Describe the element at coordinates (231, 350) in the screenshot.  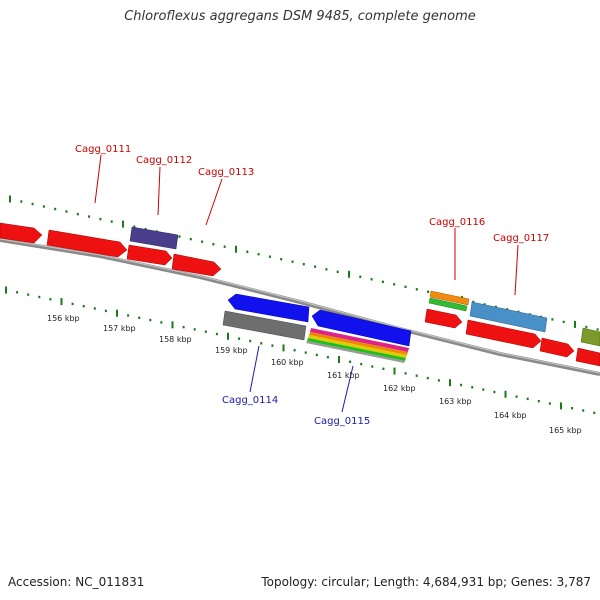
I see `ruler-label: 159 kbp` at that location.